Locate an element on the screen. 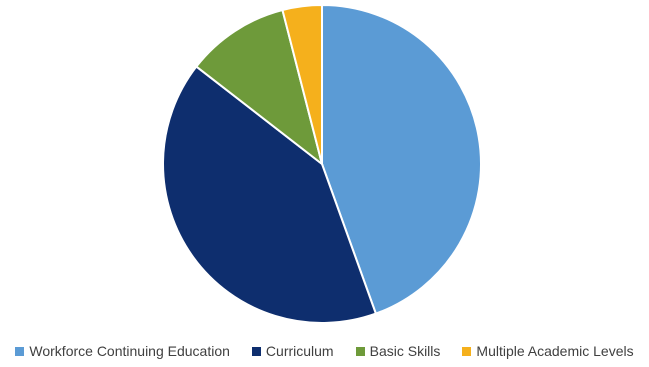 The height and width of the screenshot is (367, 649). legend-item-basic-skills: Basic Skills is located at coordinates (398, 351).